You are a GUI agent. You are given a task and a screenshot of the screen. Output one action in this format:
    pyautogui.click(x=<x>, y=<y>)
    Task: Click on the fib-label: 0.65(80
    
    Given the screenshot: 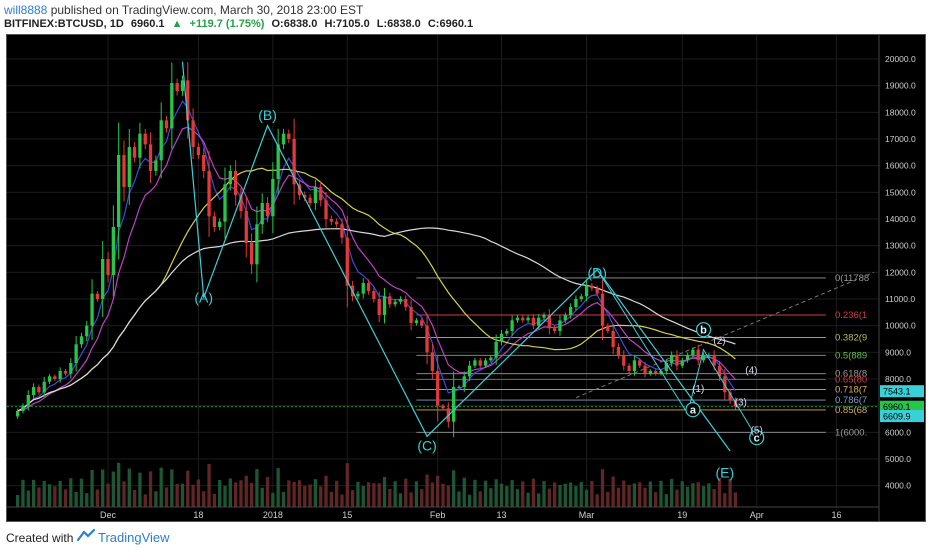 What is the action you would take?
    pyautogui.click(x=851, y=380)
    